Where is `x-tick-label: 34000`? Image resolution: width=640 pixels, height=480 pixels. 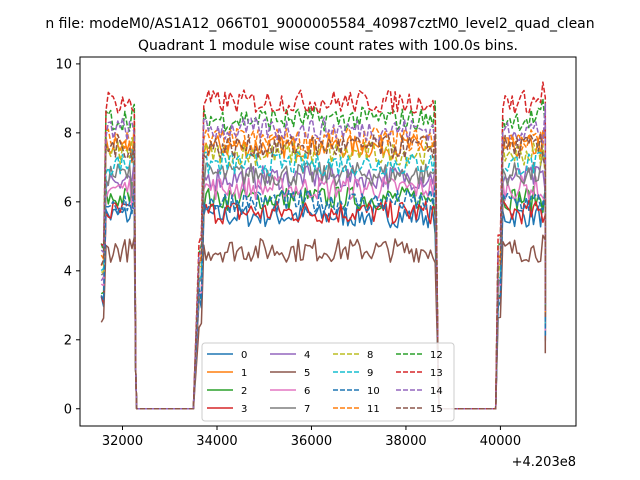
x-tick-label: 34000 is located at coordinates (216, 441).